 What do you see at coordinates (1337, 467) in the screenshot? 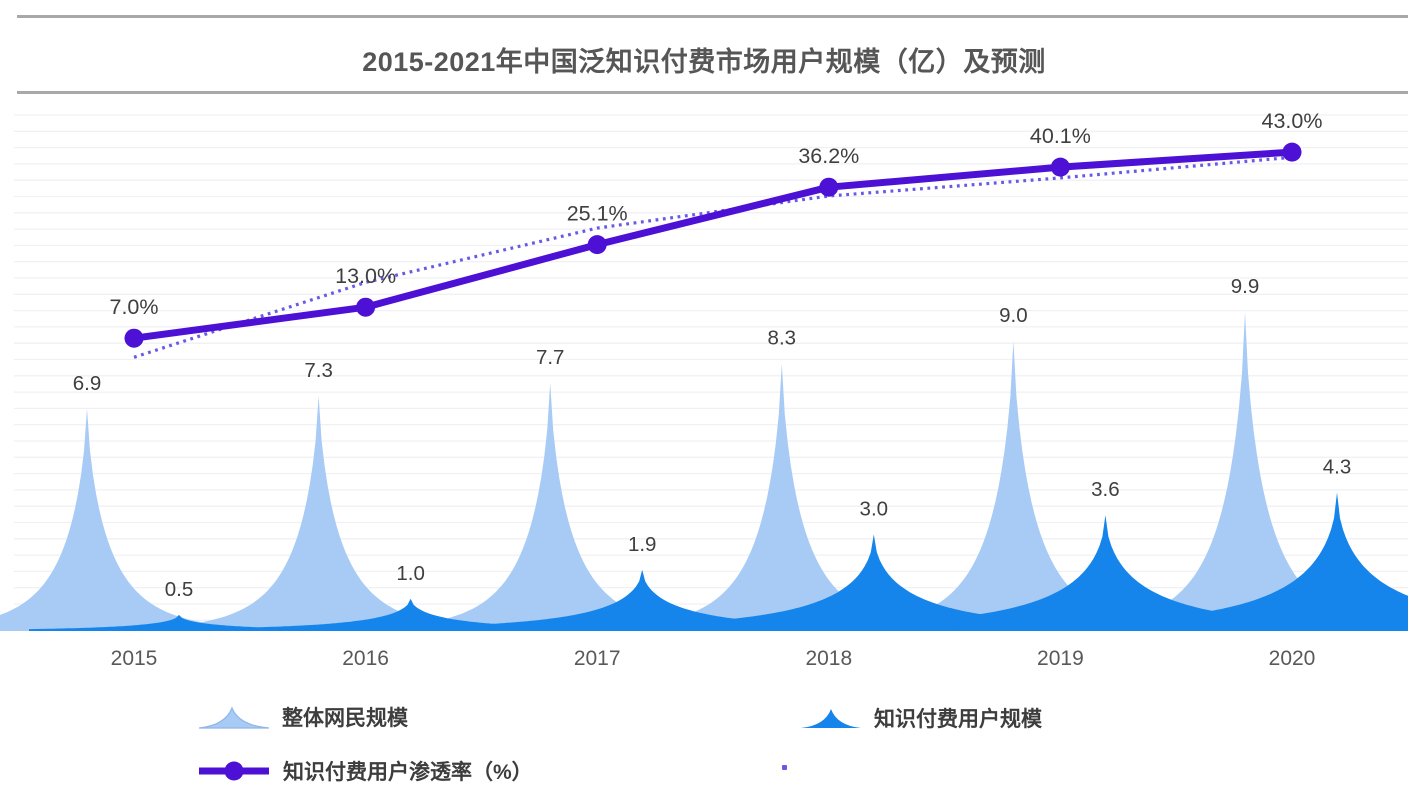
I see `paying-users-value-label: 4.3` at bounding box center [1337, 467].